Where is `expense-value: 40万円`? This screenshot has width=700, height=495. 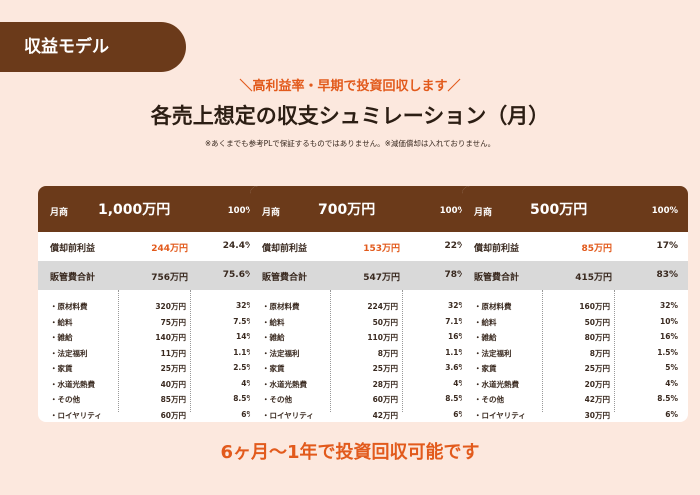 expense-value: 40万円 is located at coordinates (173, 384).